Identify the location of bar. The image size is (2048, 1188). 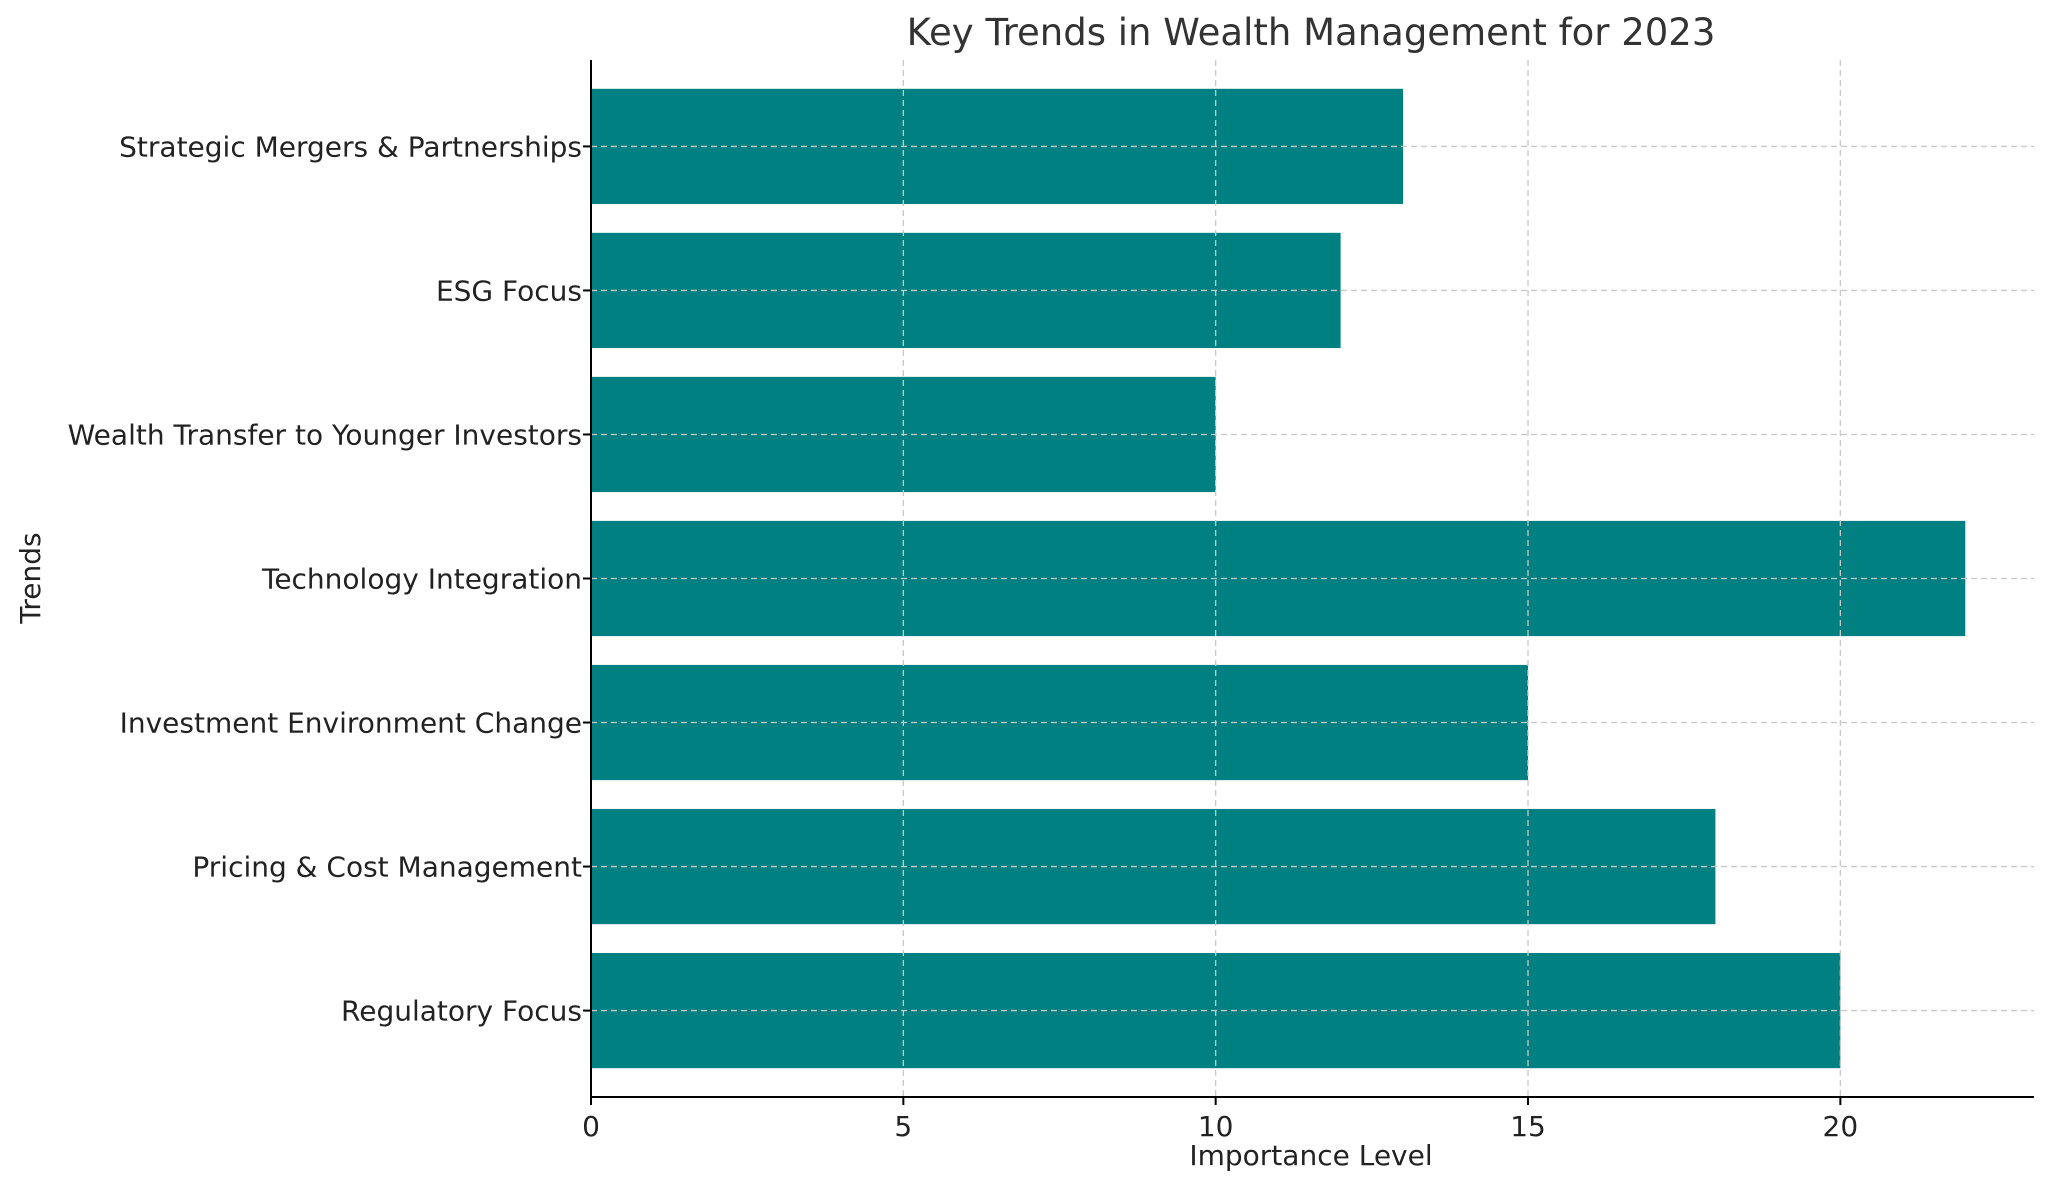
(1278, 578).